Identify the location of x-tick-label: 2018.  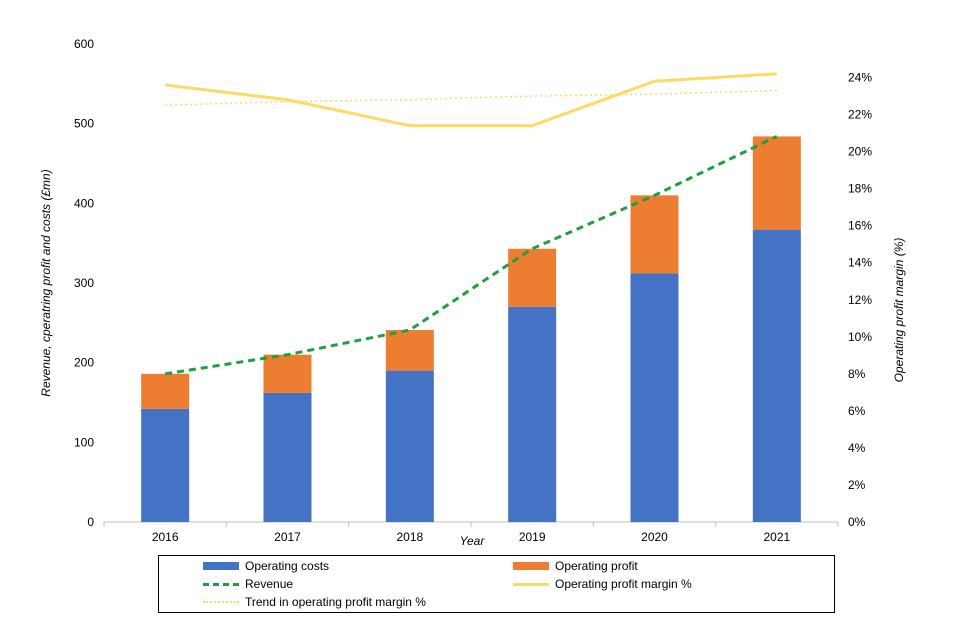
(409, 537).